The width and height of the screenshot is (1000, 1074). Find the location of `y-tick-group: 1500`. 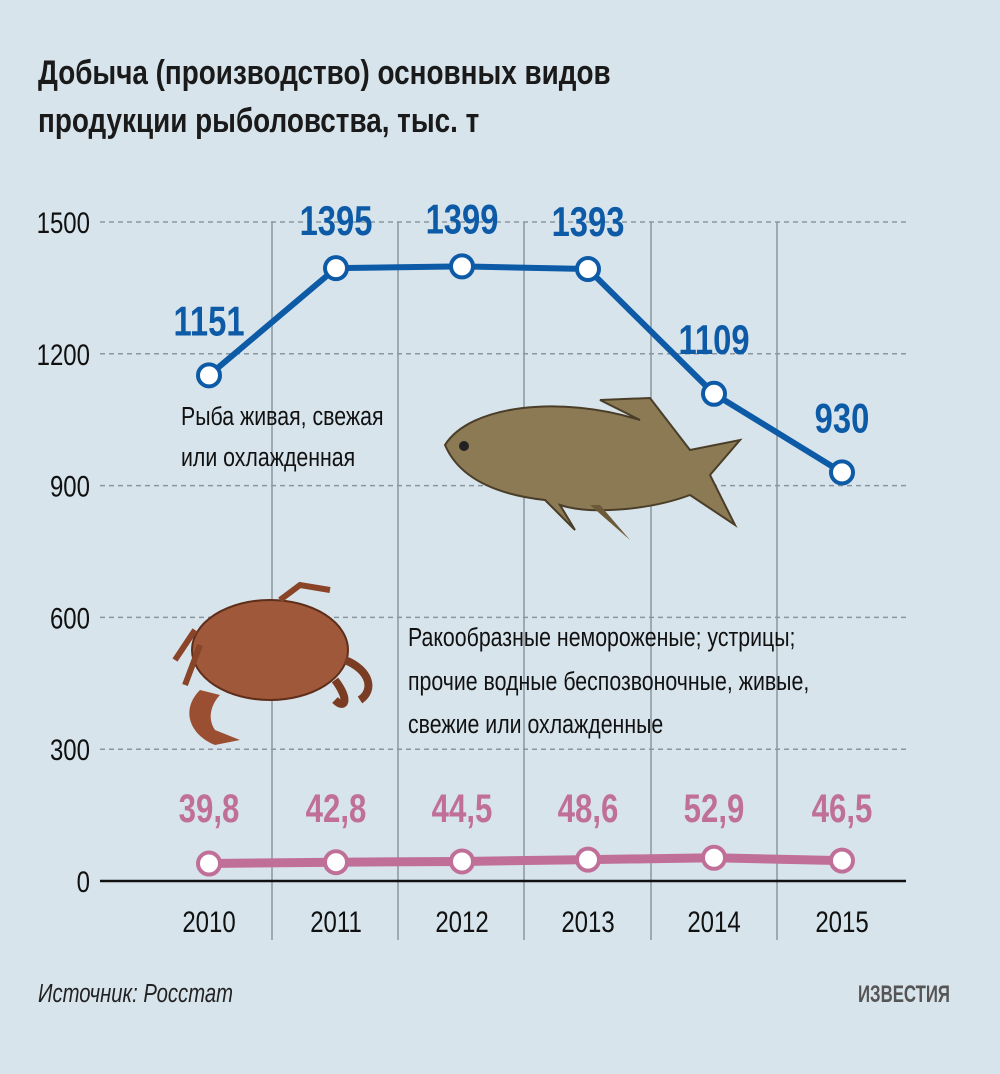

y-tick-group: 1500 is located at coordinates (63, 222).